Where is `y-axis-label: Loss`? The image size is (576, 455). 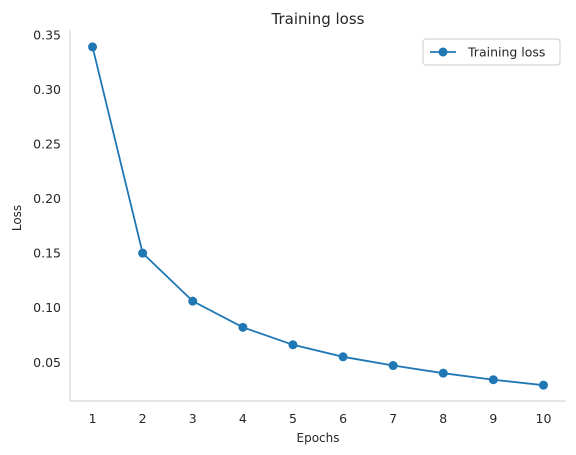
y-axis-label: Loss is located at coordinates (17, 218).